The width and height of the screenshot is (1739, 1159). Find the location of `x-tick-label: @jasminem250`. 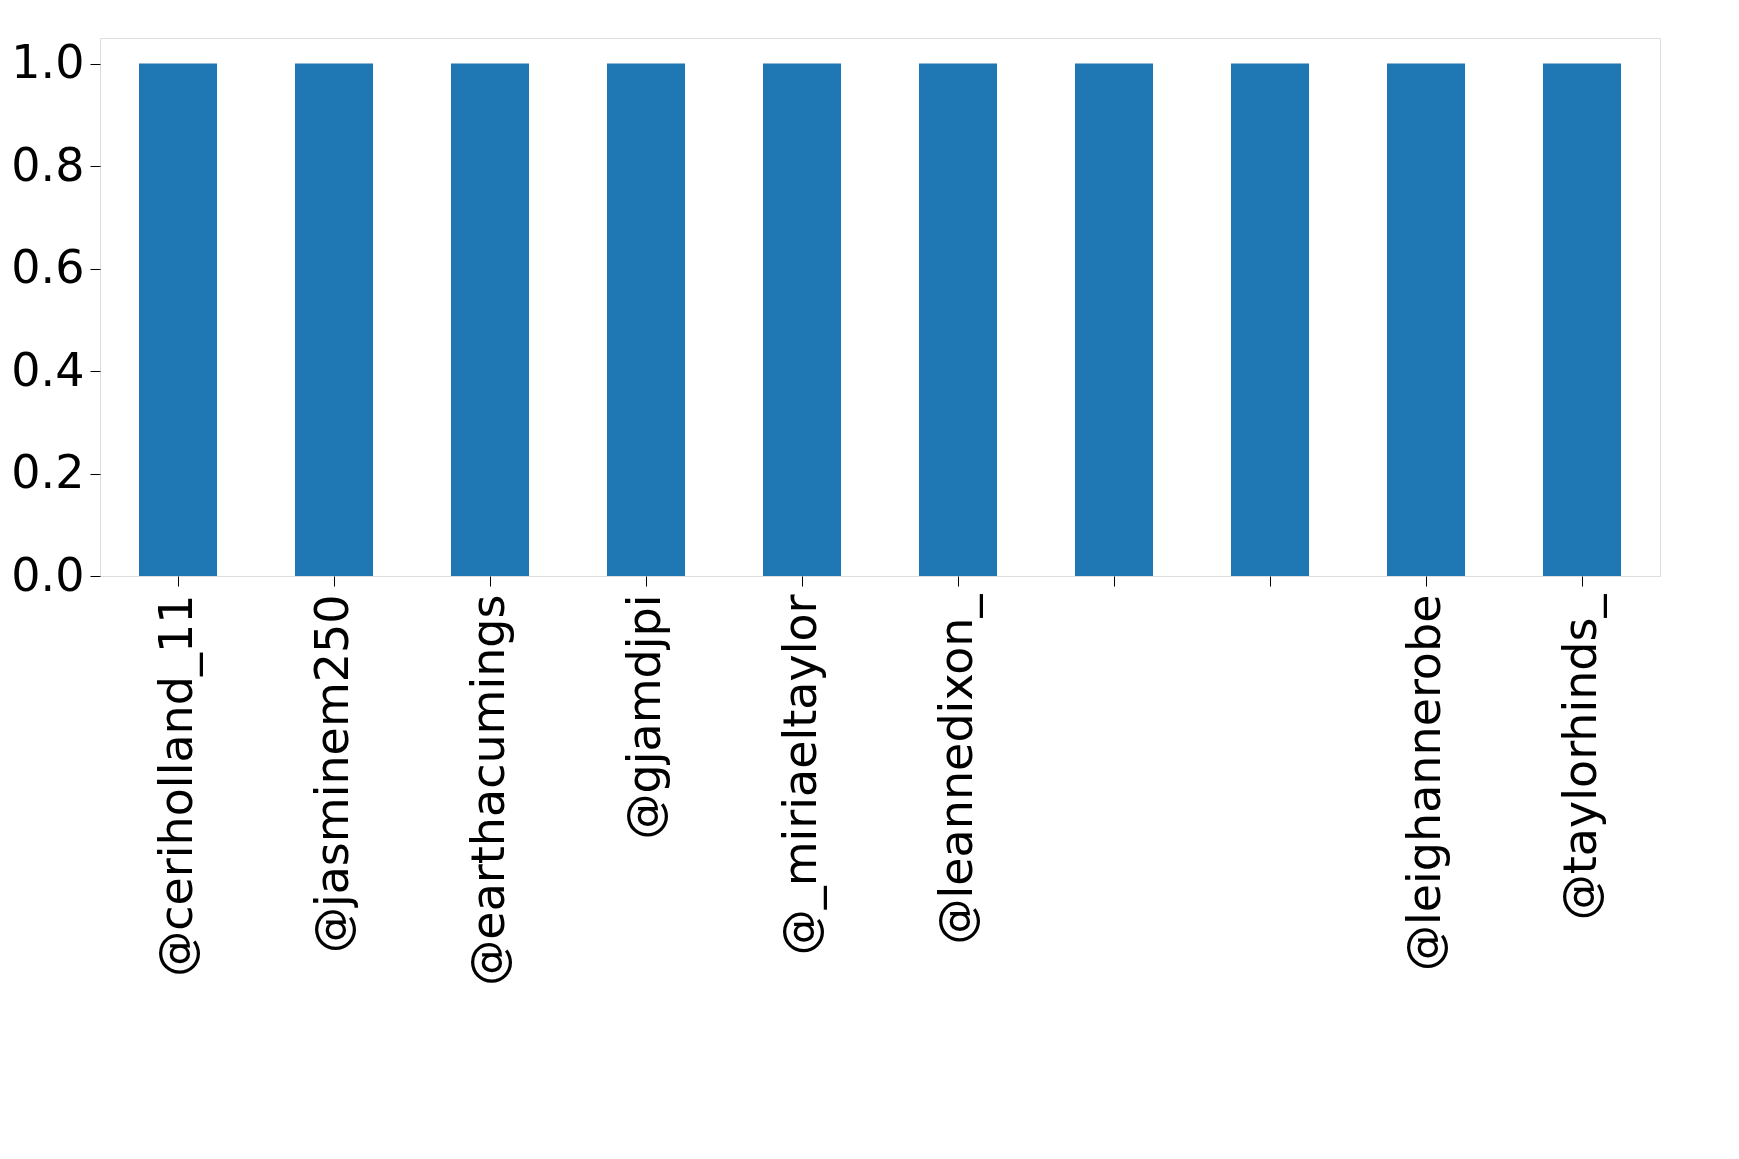

x-tick-label: @jasminem250 is located at coordinates (332, 774).